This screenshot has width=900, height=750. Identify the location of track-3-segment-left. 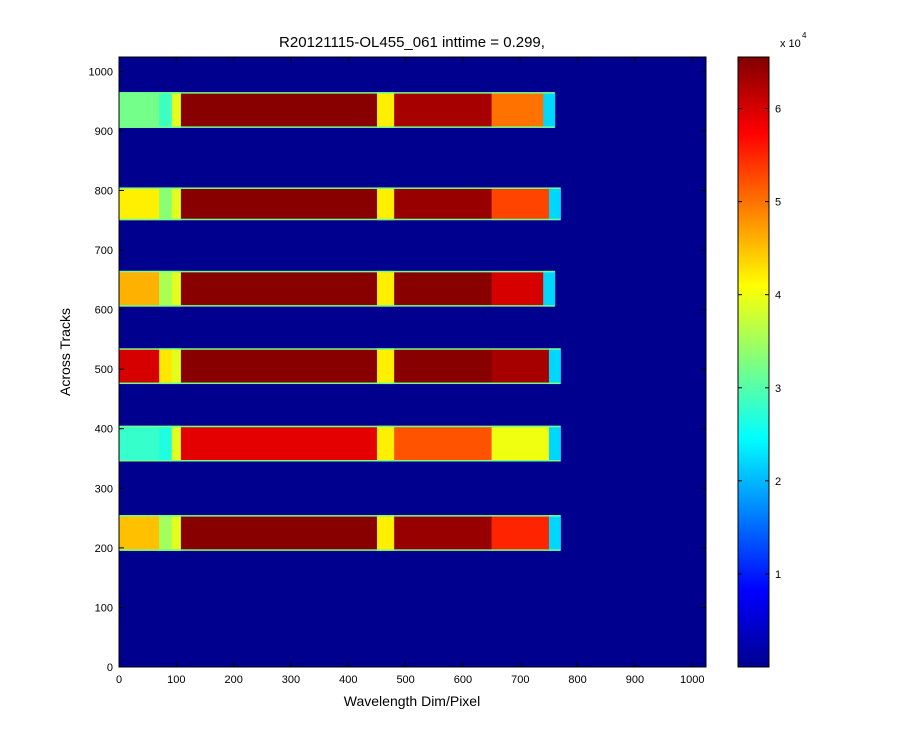
(139, 366).